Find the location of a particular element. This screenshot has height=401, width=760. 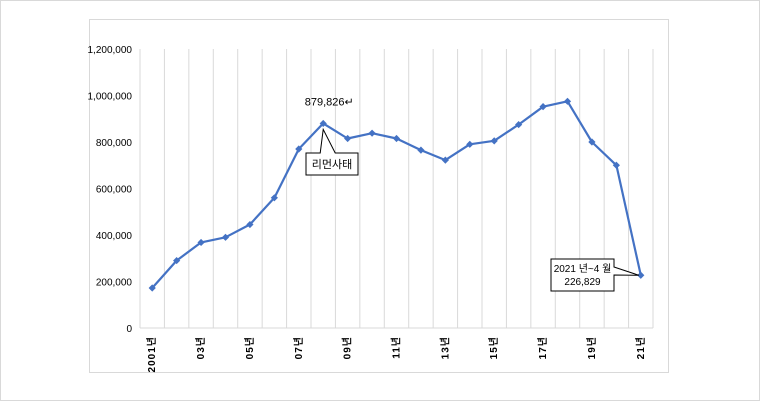

x-tick-label: 15년 is located at coordinates (493, 347).